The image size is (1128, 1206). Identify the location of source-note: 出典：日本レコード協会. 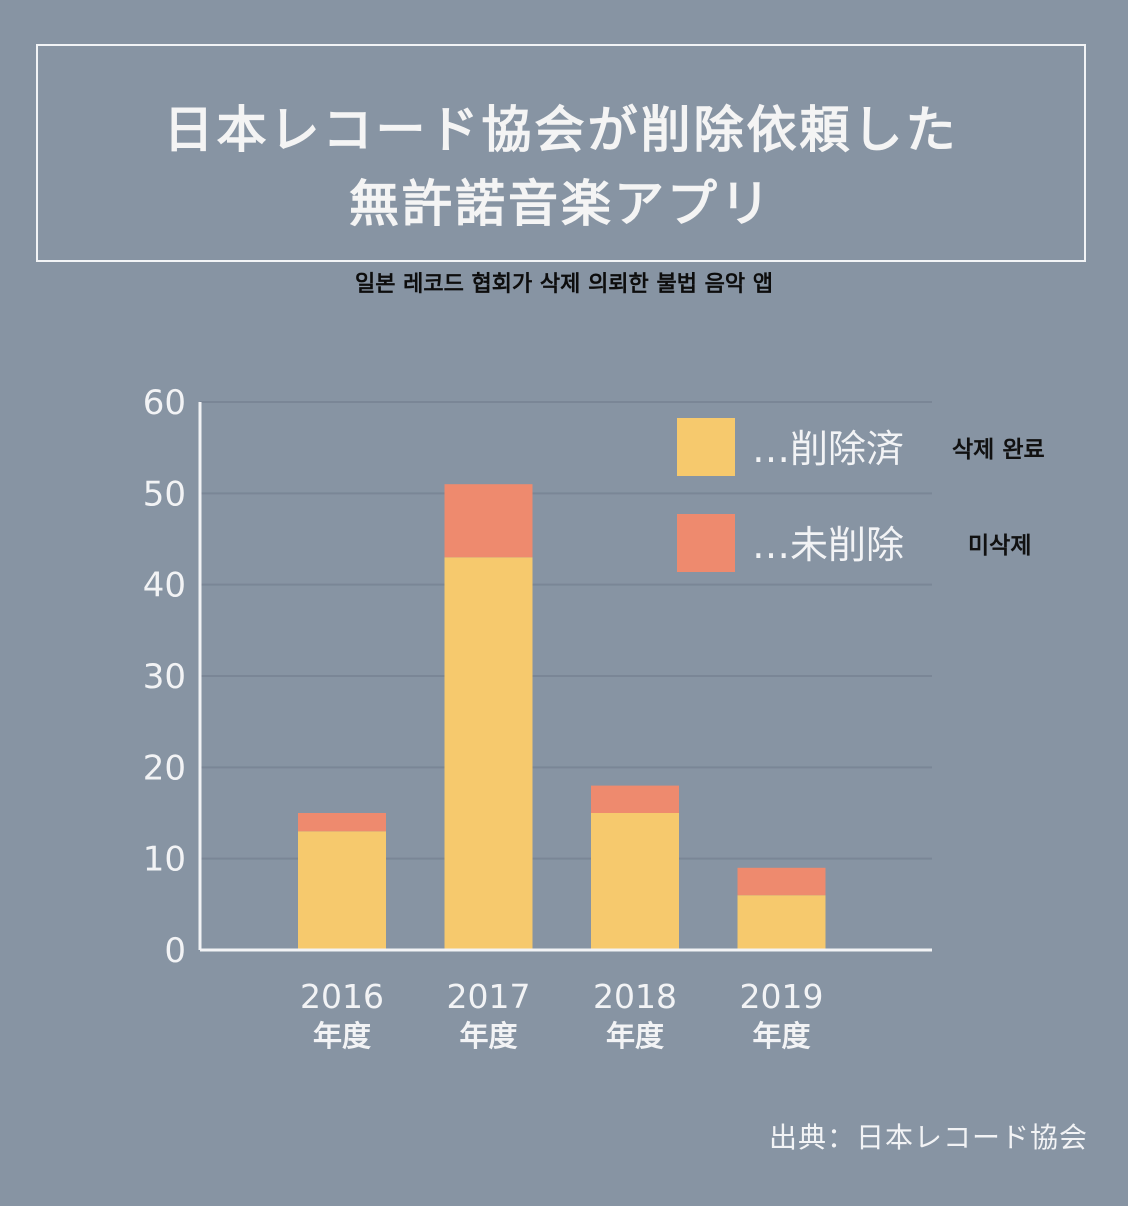
(928, 1137).